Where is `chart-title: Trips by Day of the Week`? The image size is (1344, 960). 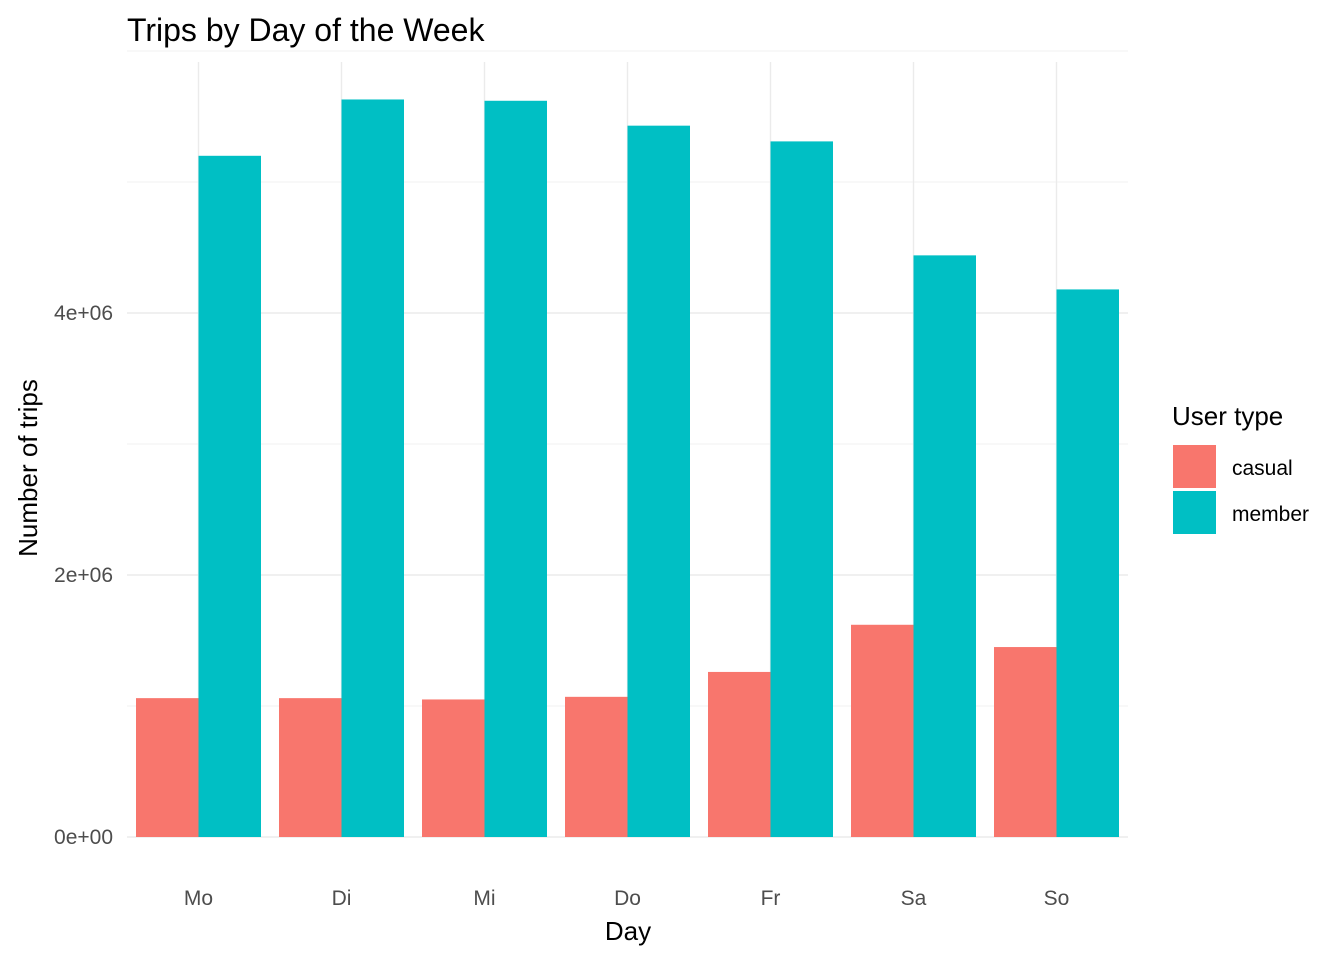 chart-title: Trips by Day of the Week is located at coordinates (306, 30).